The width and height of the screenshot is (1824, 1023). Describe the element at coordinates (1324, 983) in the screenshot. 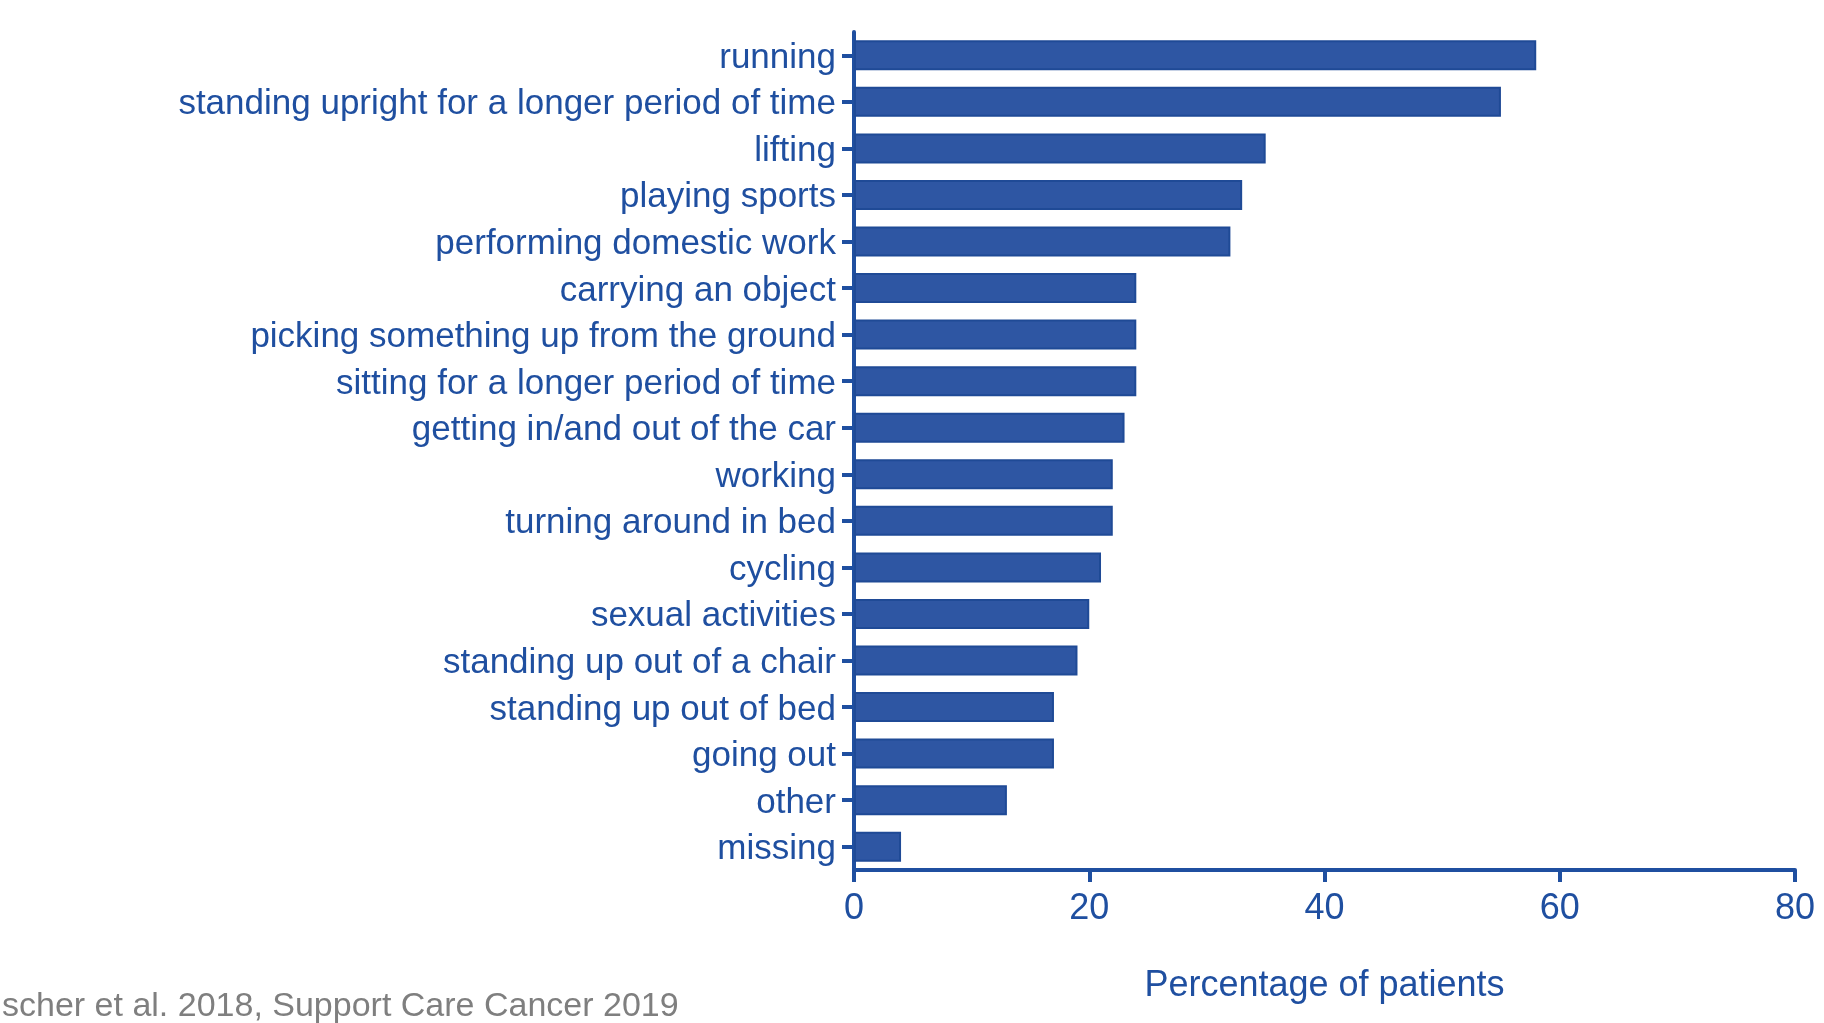

I see `x-axis-title: Percentage of patients` at that location.